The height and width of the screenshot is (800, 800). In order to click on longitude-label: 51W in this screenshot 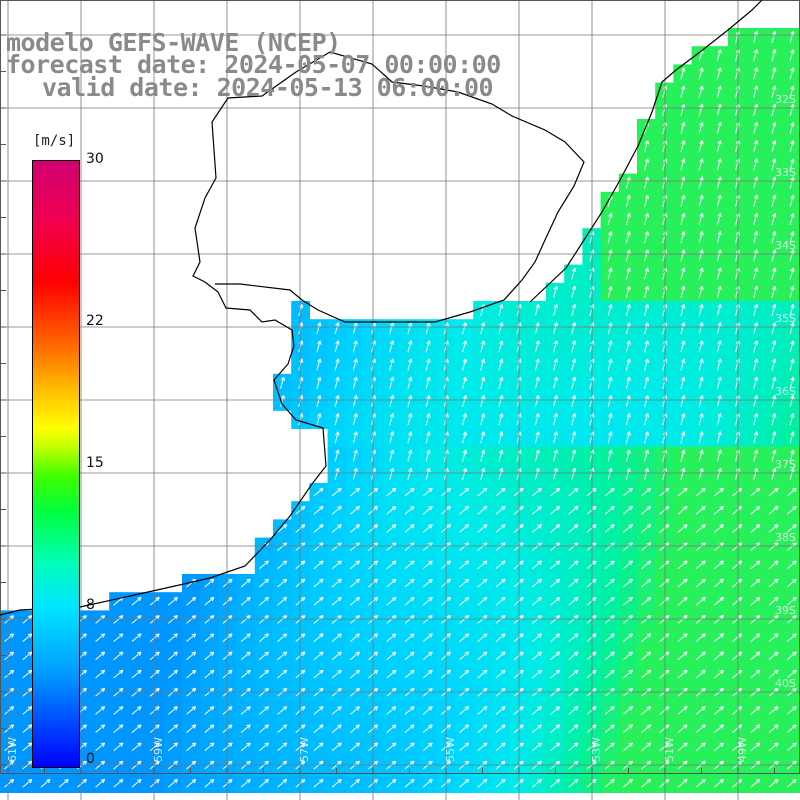, I will do `click(669, 749)`.